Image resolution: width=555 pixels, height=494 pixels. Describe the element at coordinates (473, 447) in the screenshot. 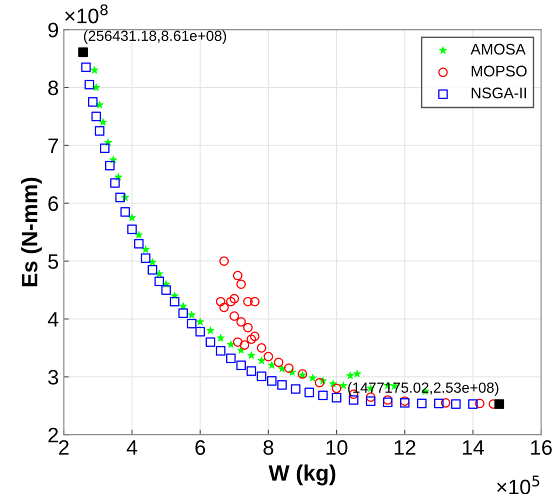

I see `x-tick-label: 14` at that location.